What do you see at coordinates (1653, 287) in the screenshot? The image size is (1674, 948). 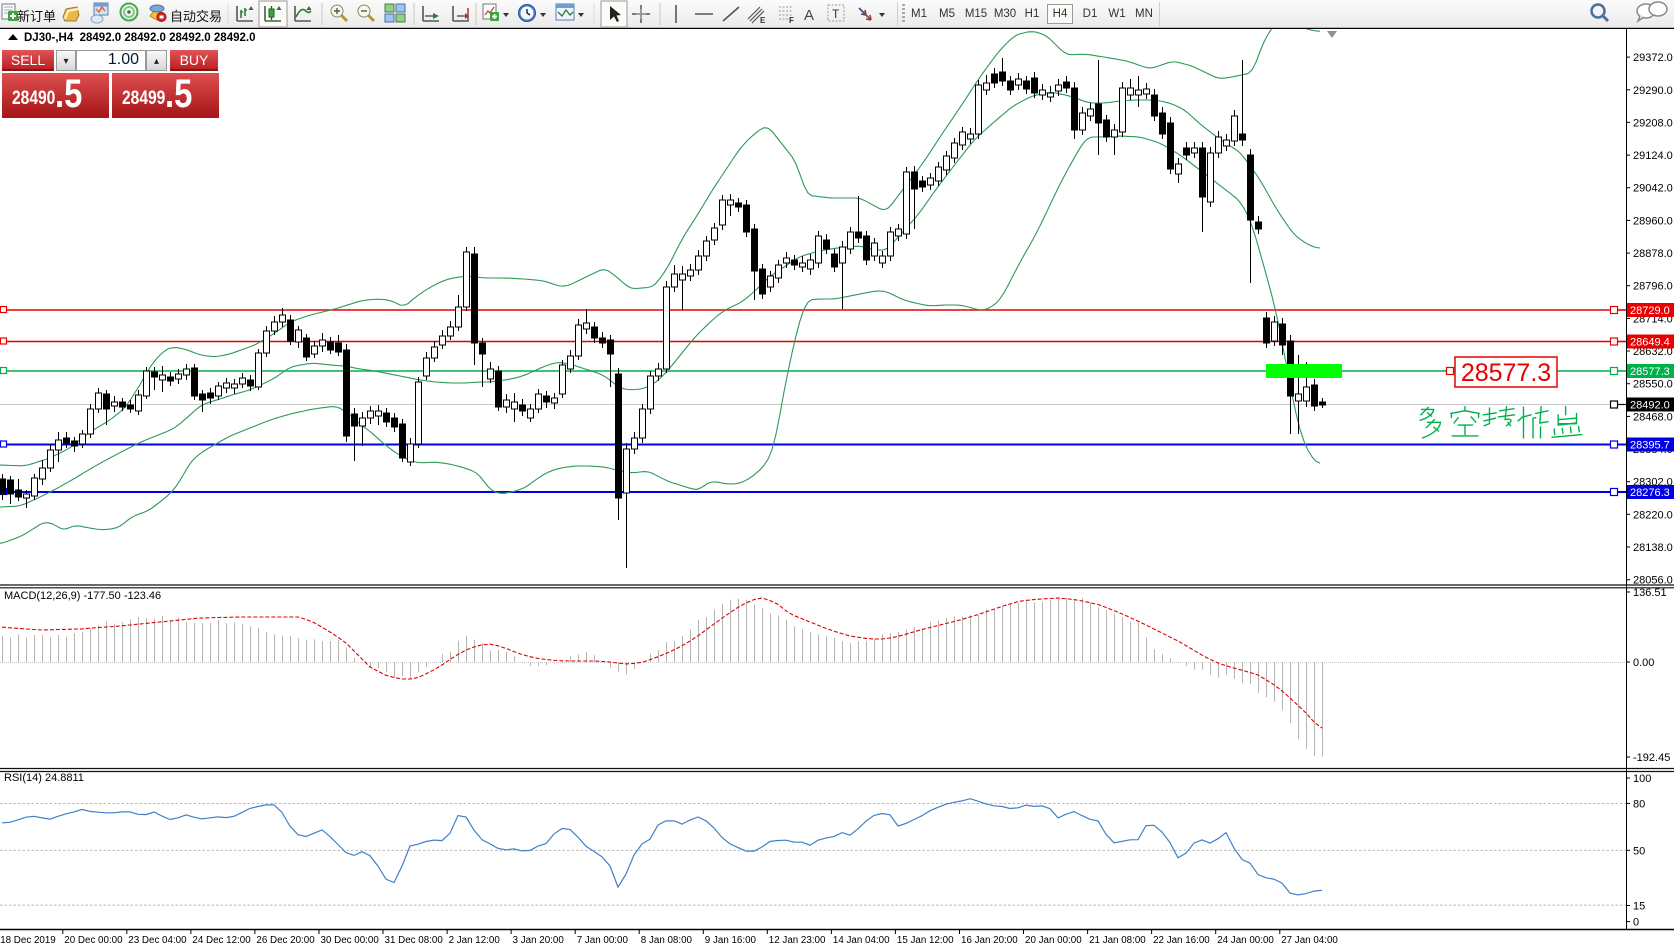 I see `svg-text: 28796.0` at bounding box center [1653, 287].